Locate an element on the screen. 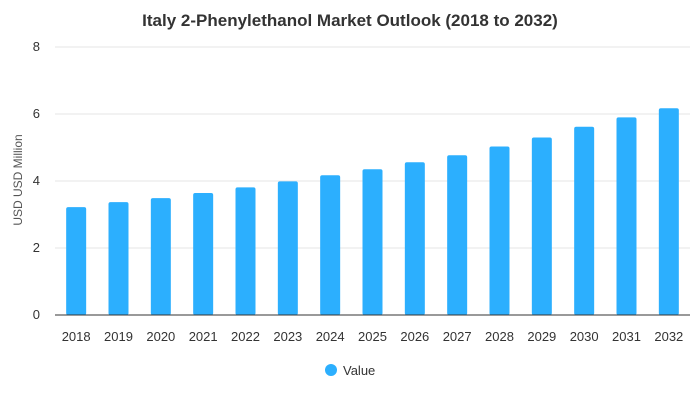 The width and height of the screenshot is (700, 400). y-axis-ticks: 0 2 4 6 8 is located at coordinates (36, 180).